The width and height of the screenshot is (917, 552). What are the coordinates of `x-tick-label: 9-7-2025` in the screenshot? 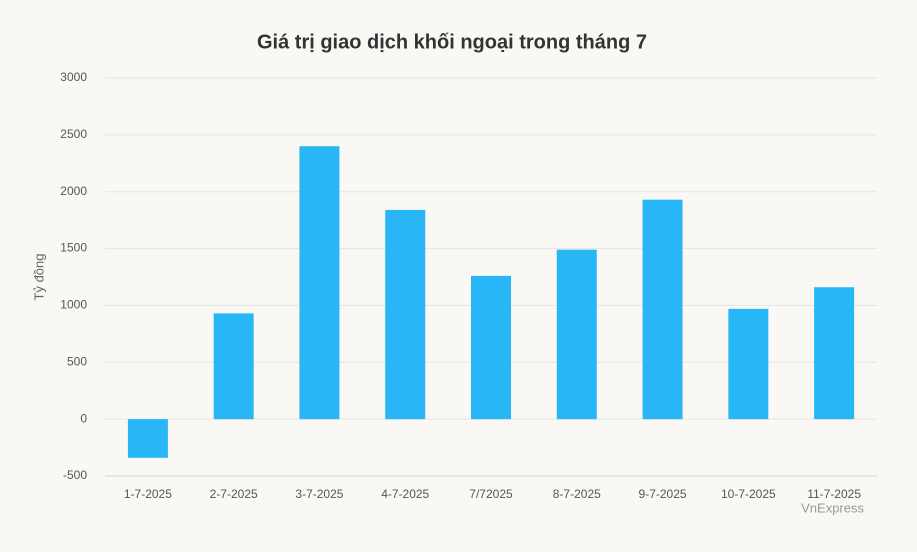 It's located at (663, 494).